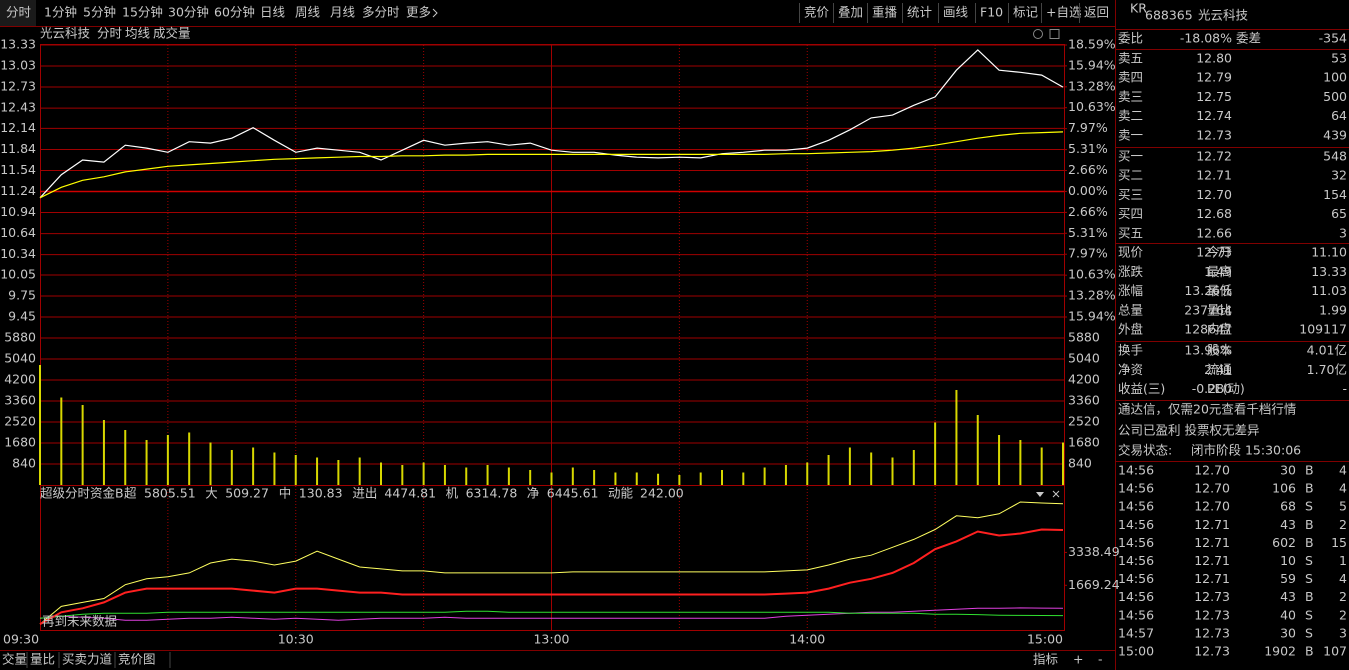  Describe the element at coordinates (850, 12) in the screenshot. I see `toolbar-button: 叠加` at that location.